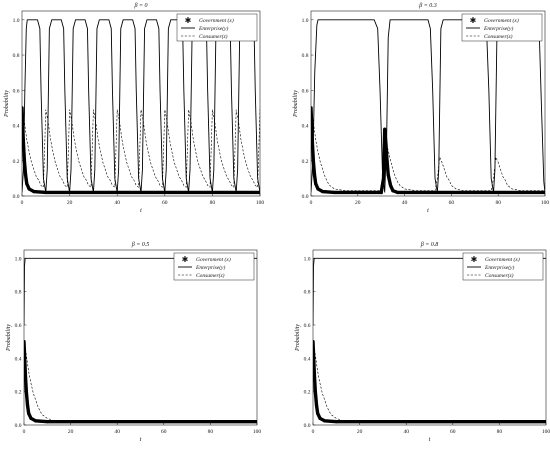 Image resolution: width=550 pixels, height=452 pixels. What do you see at coordinates (427, 6) in the screenshot?
I see `panel-title: β = 0.3` at bounding box center [427, 6].